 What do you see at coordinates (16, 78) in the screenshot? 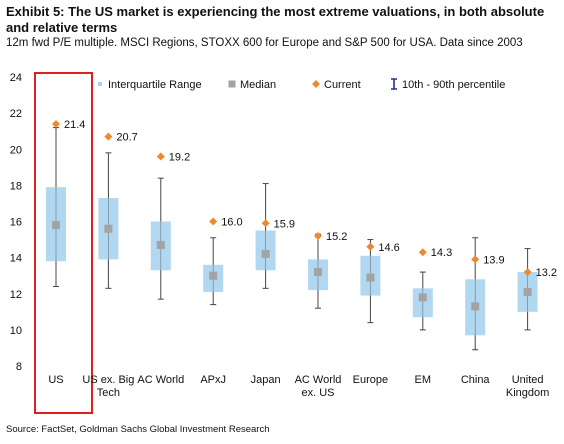
I see `y-tick-label: 24` at bounding box center [16, 78].